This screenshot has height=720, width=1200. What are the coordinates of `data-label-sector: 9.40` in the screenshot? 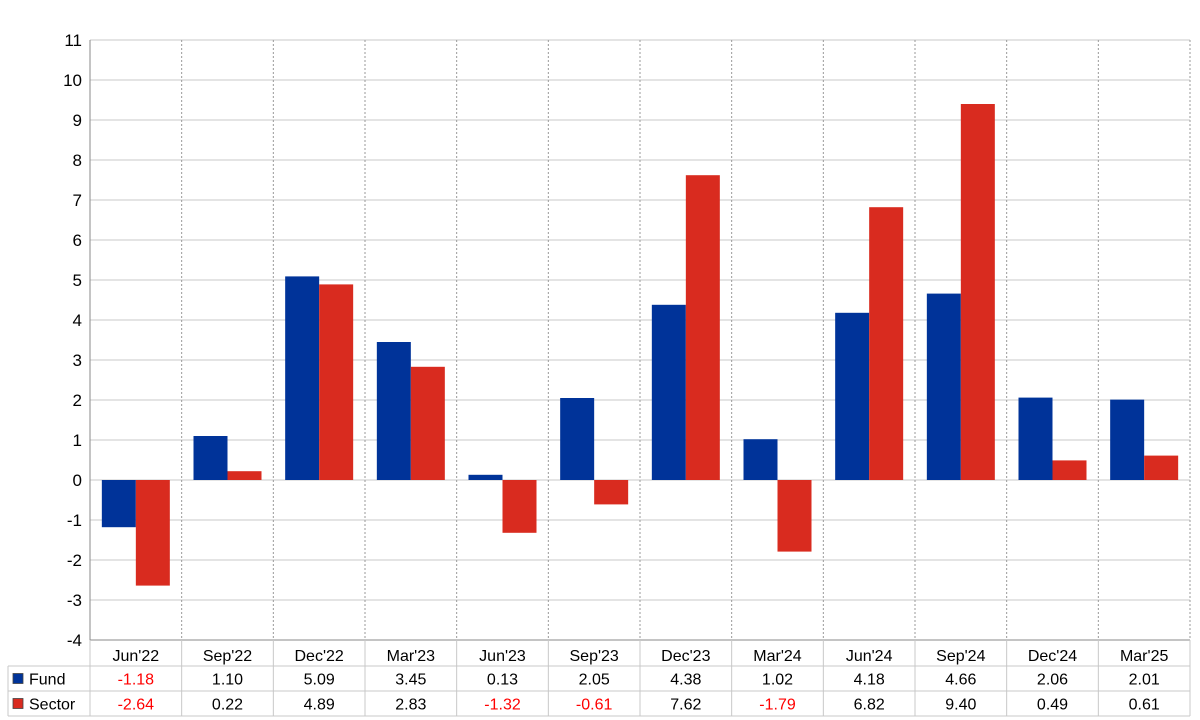 It's located at (960, 705).